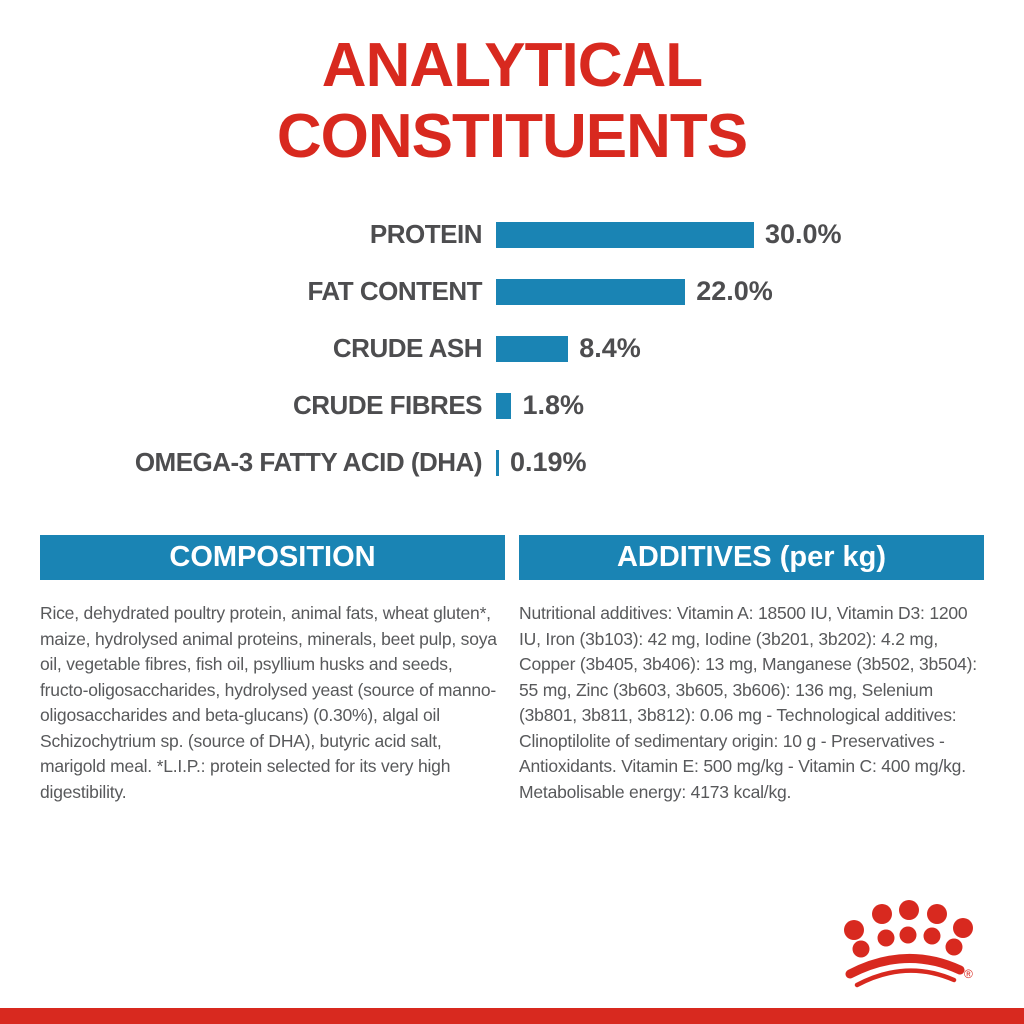 This screenshot has height=1024, width=1024. Describe the element at coordinates (734, 291) in the screenshot. I see `chart-value-fat-content: 22.0%` at that location.